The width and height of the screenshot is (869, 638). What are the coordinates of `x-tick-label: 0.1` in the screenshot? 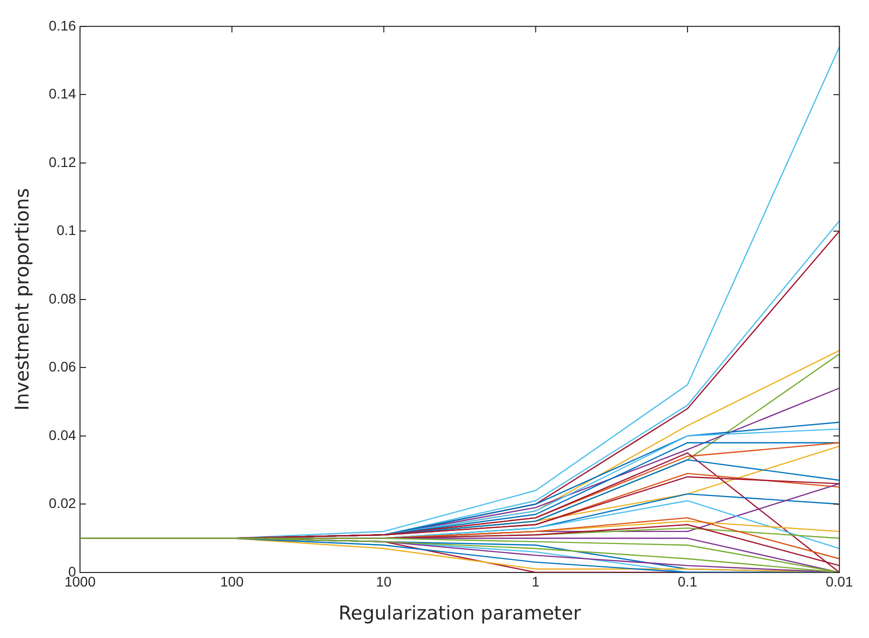 It's located at (688, 582).